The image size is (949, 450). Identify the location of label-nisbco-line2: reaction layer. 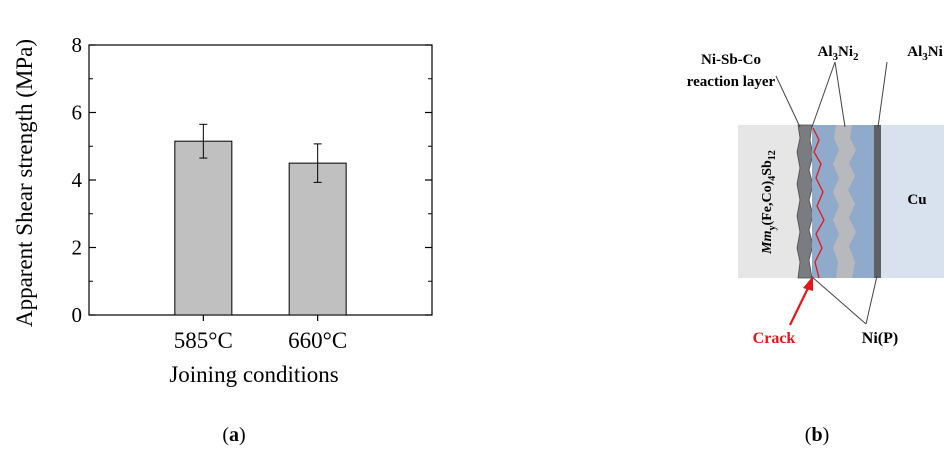
(731, 82).